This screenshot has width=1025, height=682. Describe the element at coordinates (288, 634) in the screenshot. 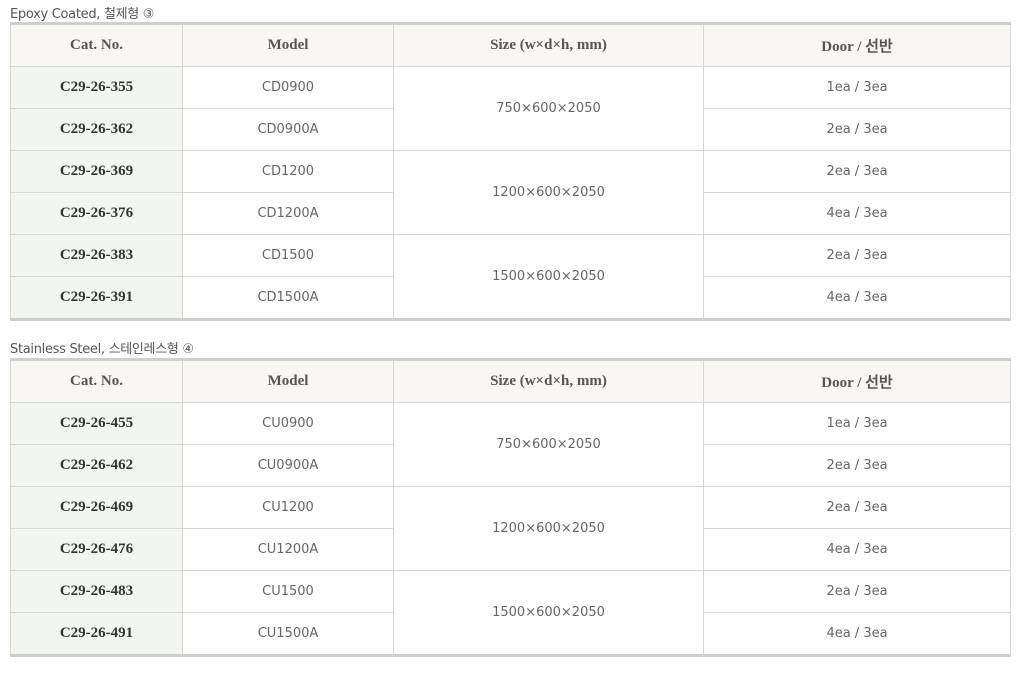

I see `model: CU1500A` at that location.